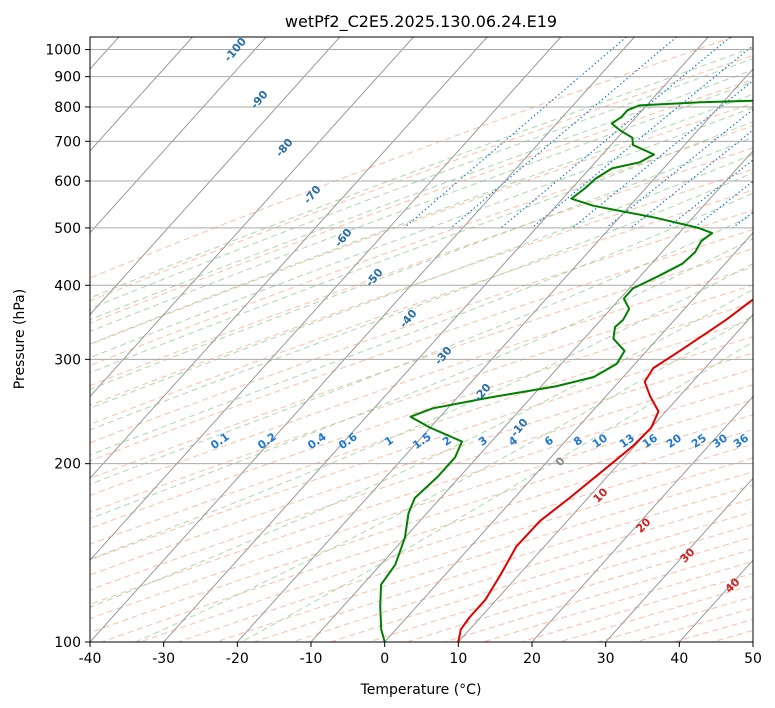  What do you see at coordinates (312, 195) in the screenshot?
I see `moist-adiabat-label: -70` at bounding box center [312, 195].